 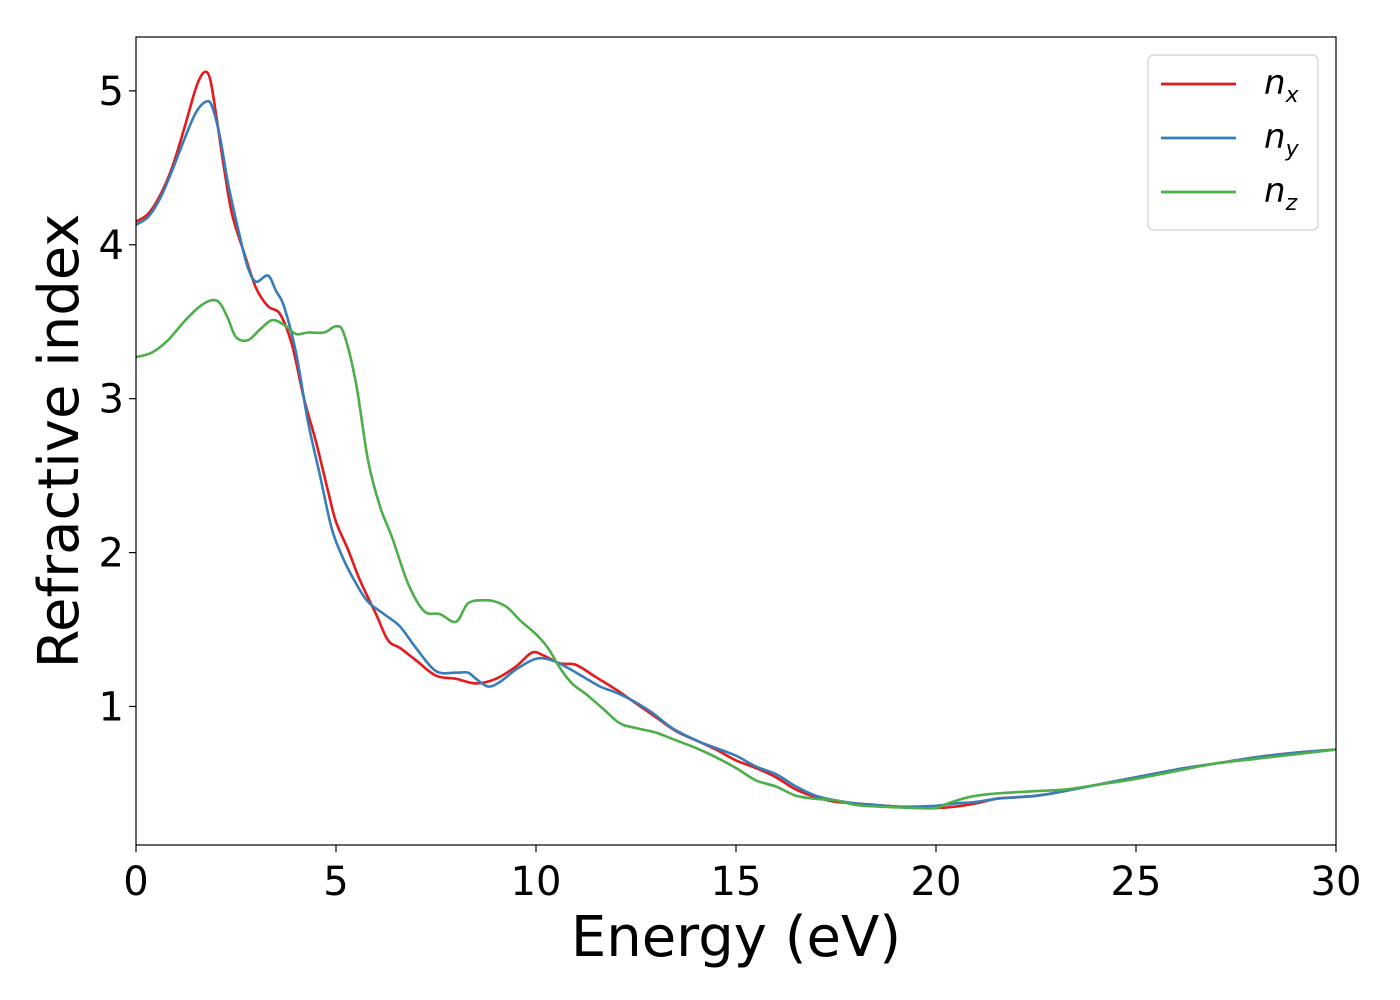 I want to click on x-axis: 0 5 10 15 20 25 30, so click(x=742, y=875).